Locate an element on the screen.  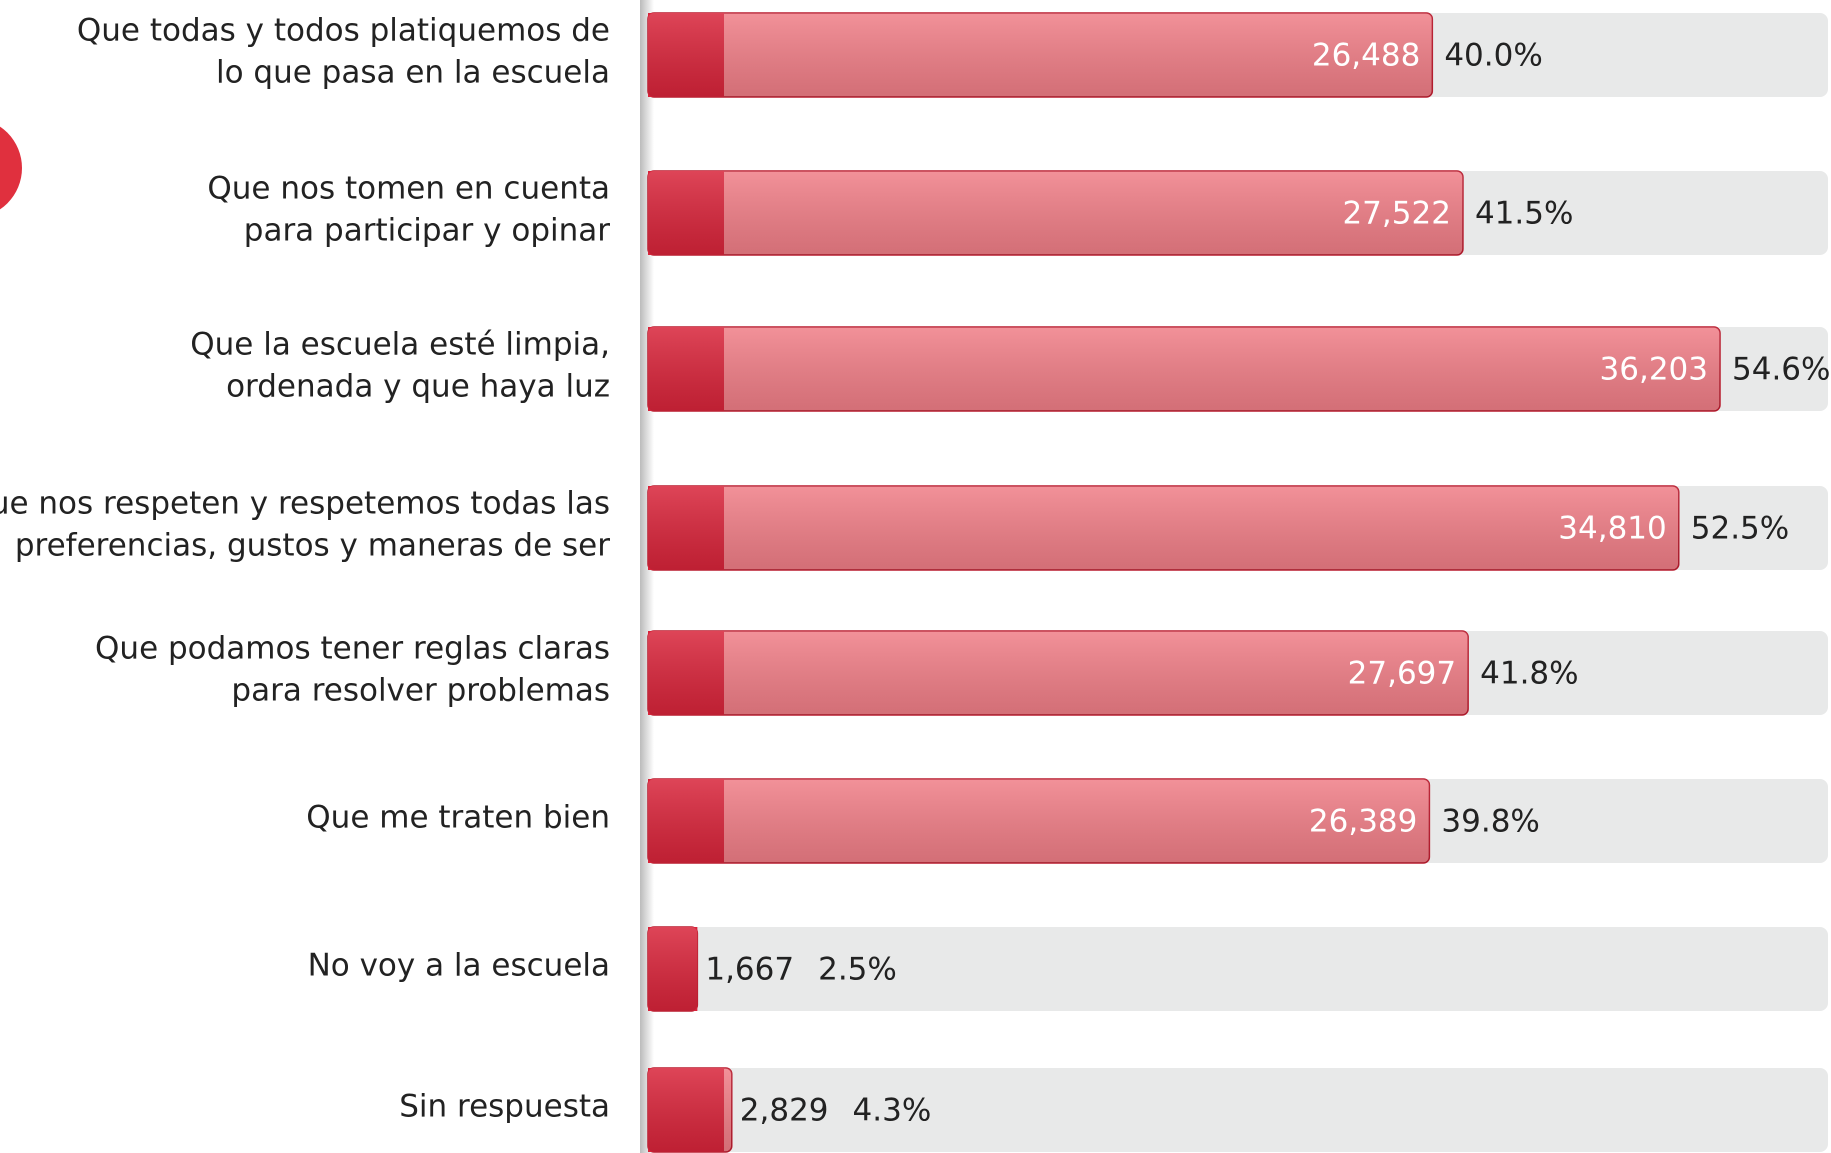
percentage-label: 54.6% is located at coordinates (1781, 370).